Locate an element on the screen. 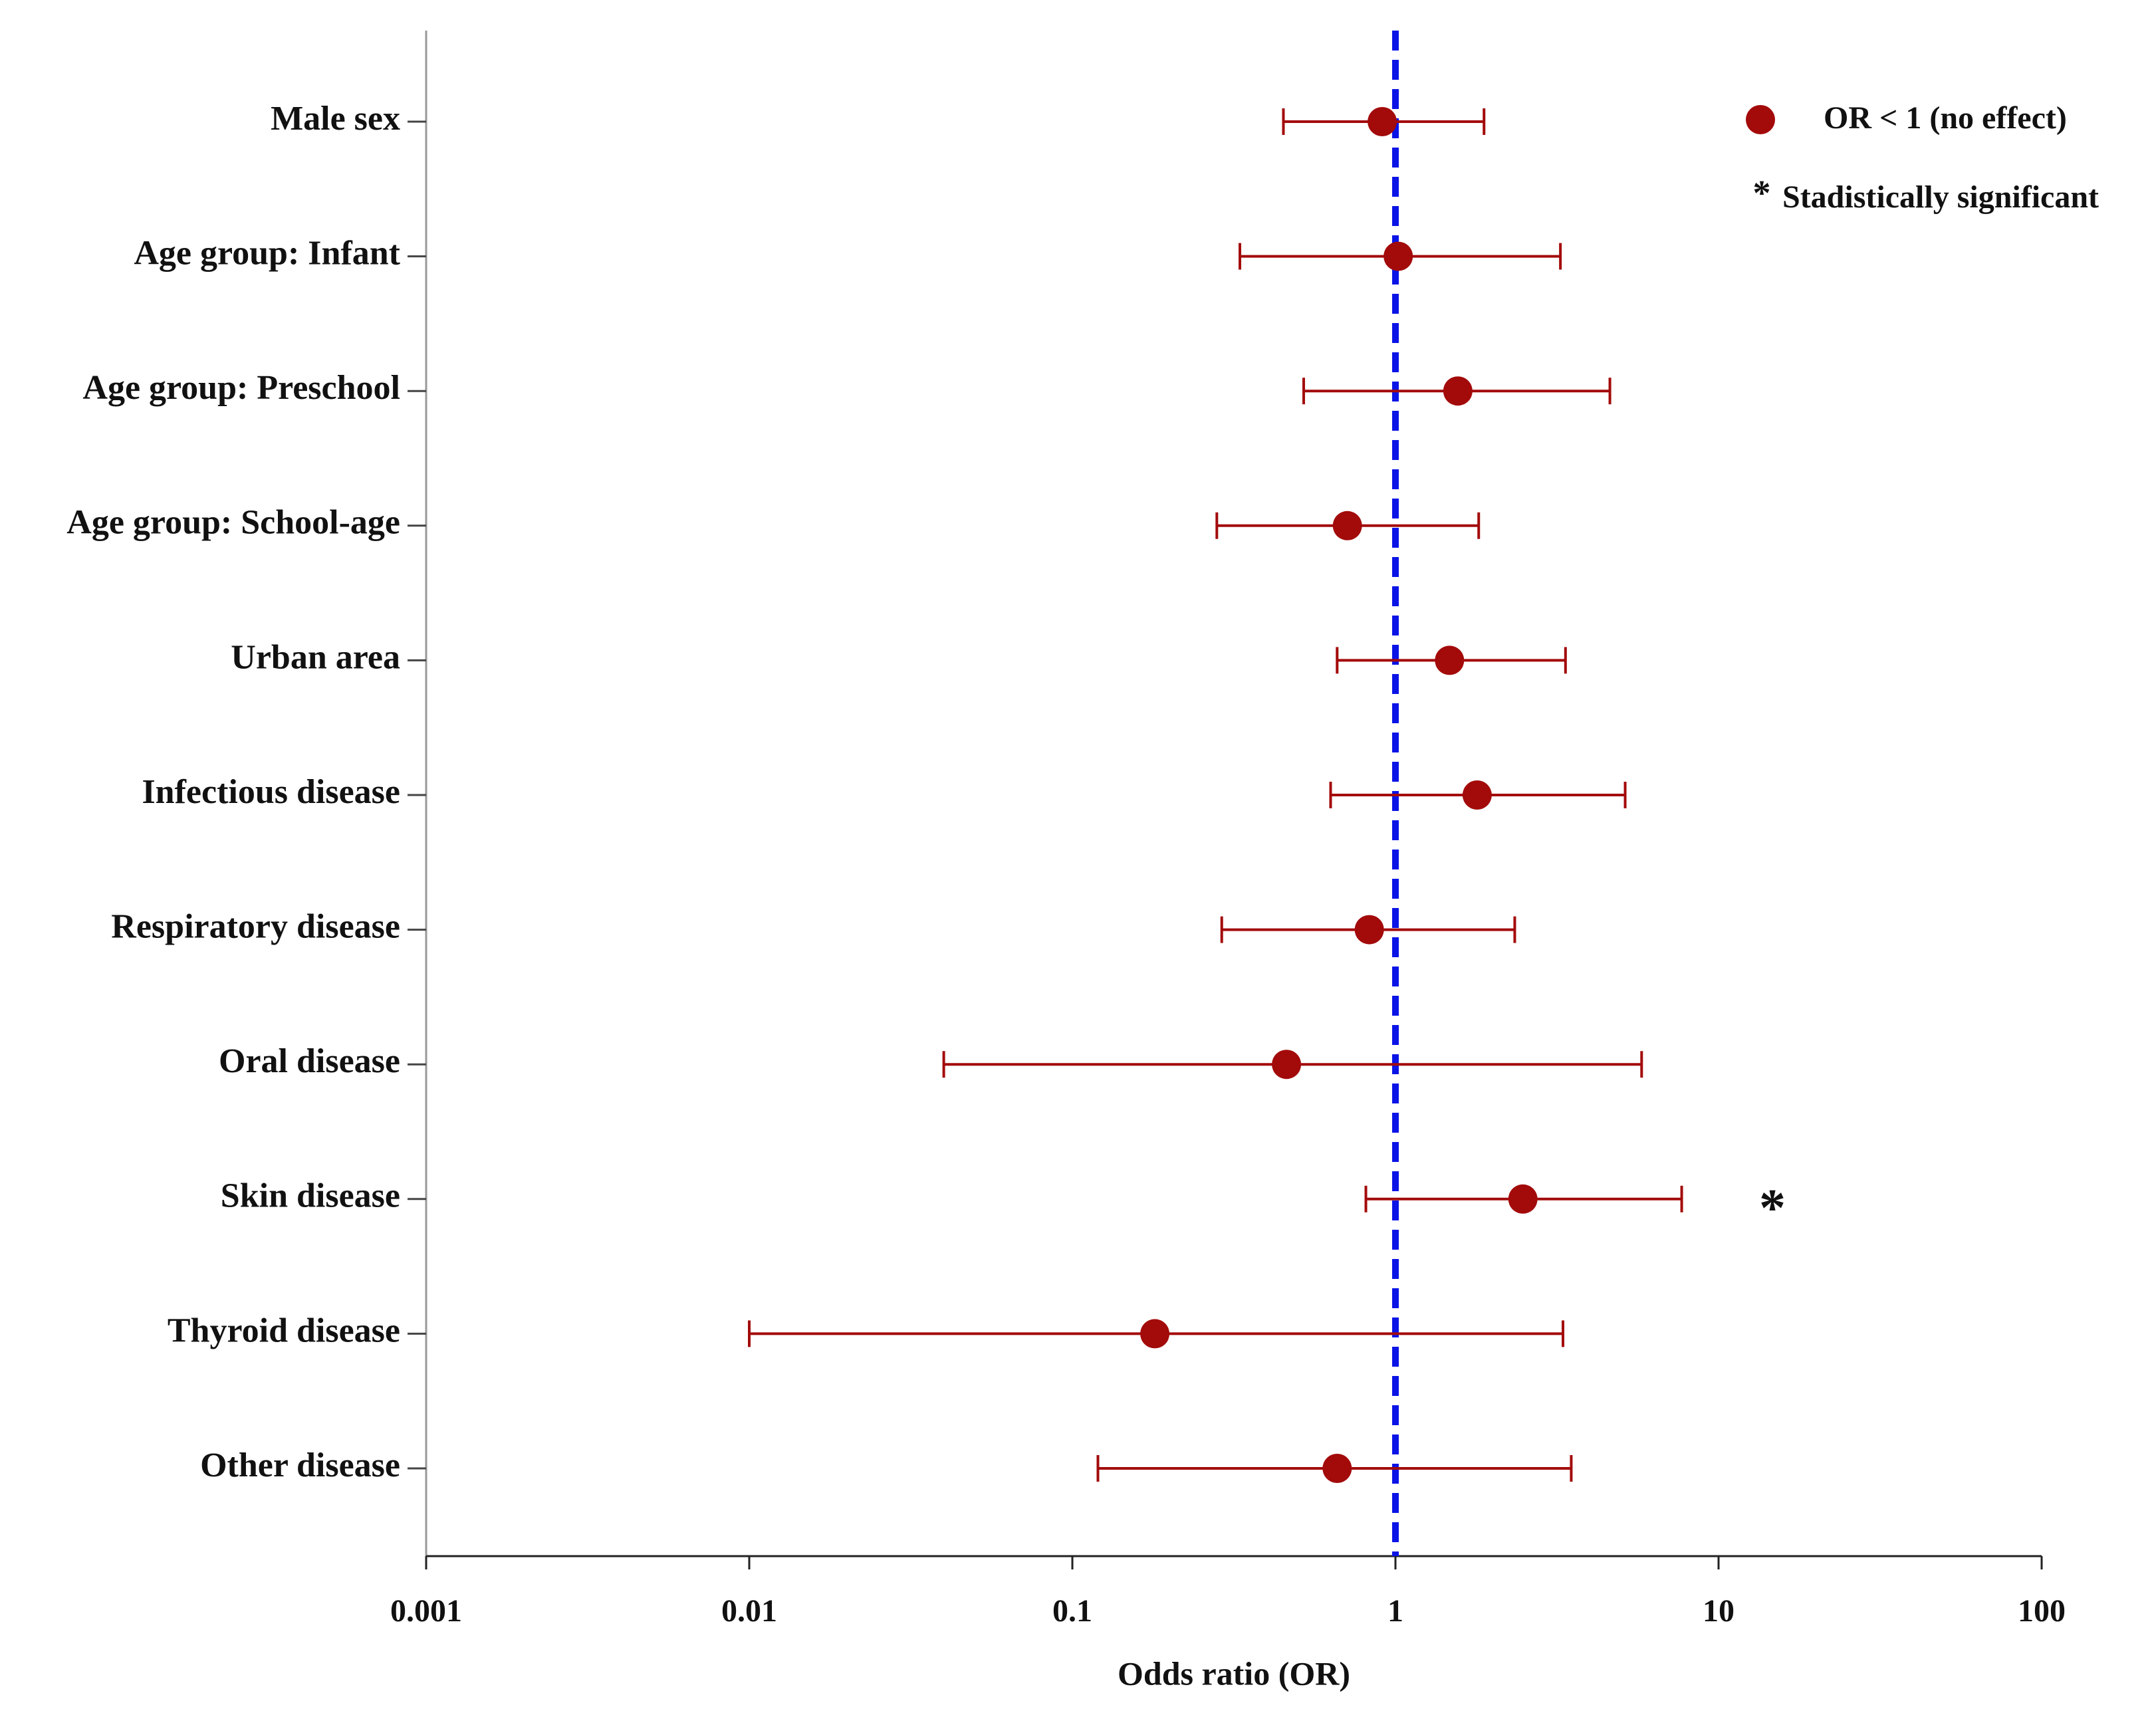 Image resolution: width=2156 pixels, height=1715 pixels. significance-marker: * is located at coordinates (1772, 1208).